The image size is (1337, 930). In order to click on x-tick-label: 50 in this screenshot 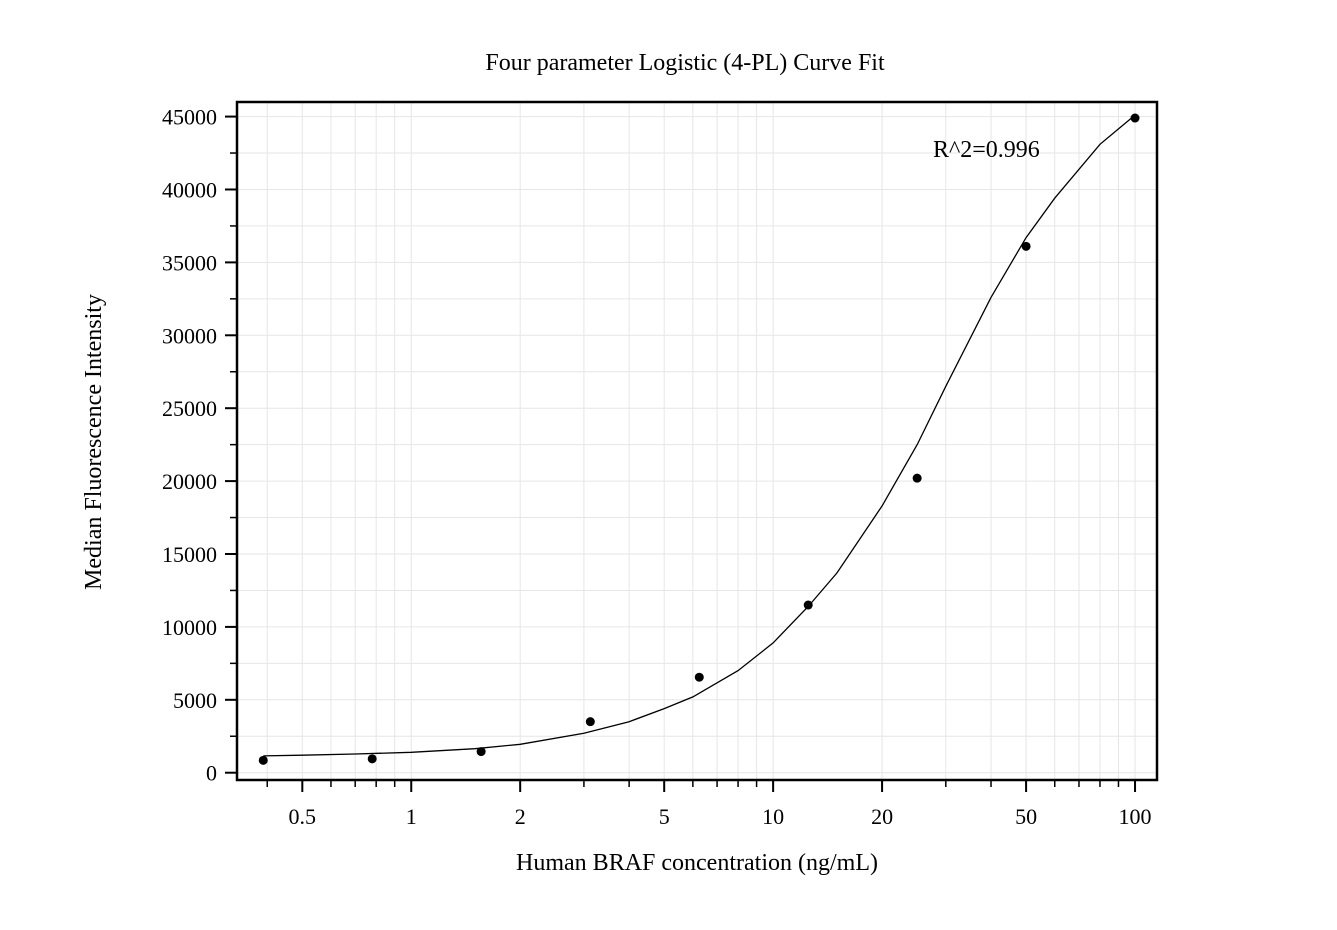, I will do `click(1026, 816)`.